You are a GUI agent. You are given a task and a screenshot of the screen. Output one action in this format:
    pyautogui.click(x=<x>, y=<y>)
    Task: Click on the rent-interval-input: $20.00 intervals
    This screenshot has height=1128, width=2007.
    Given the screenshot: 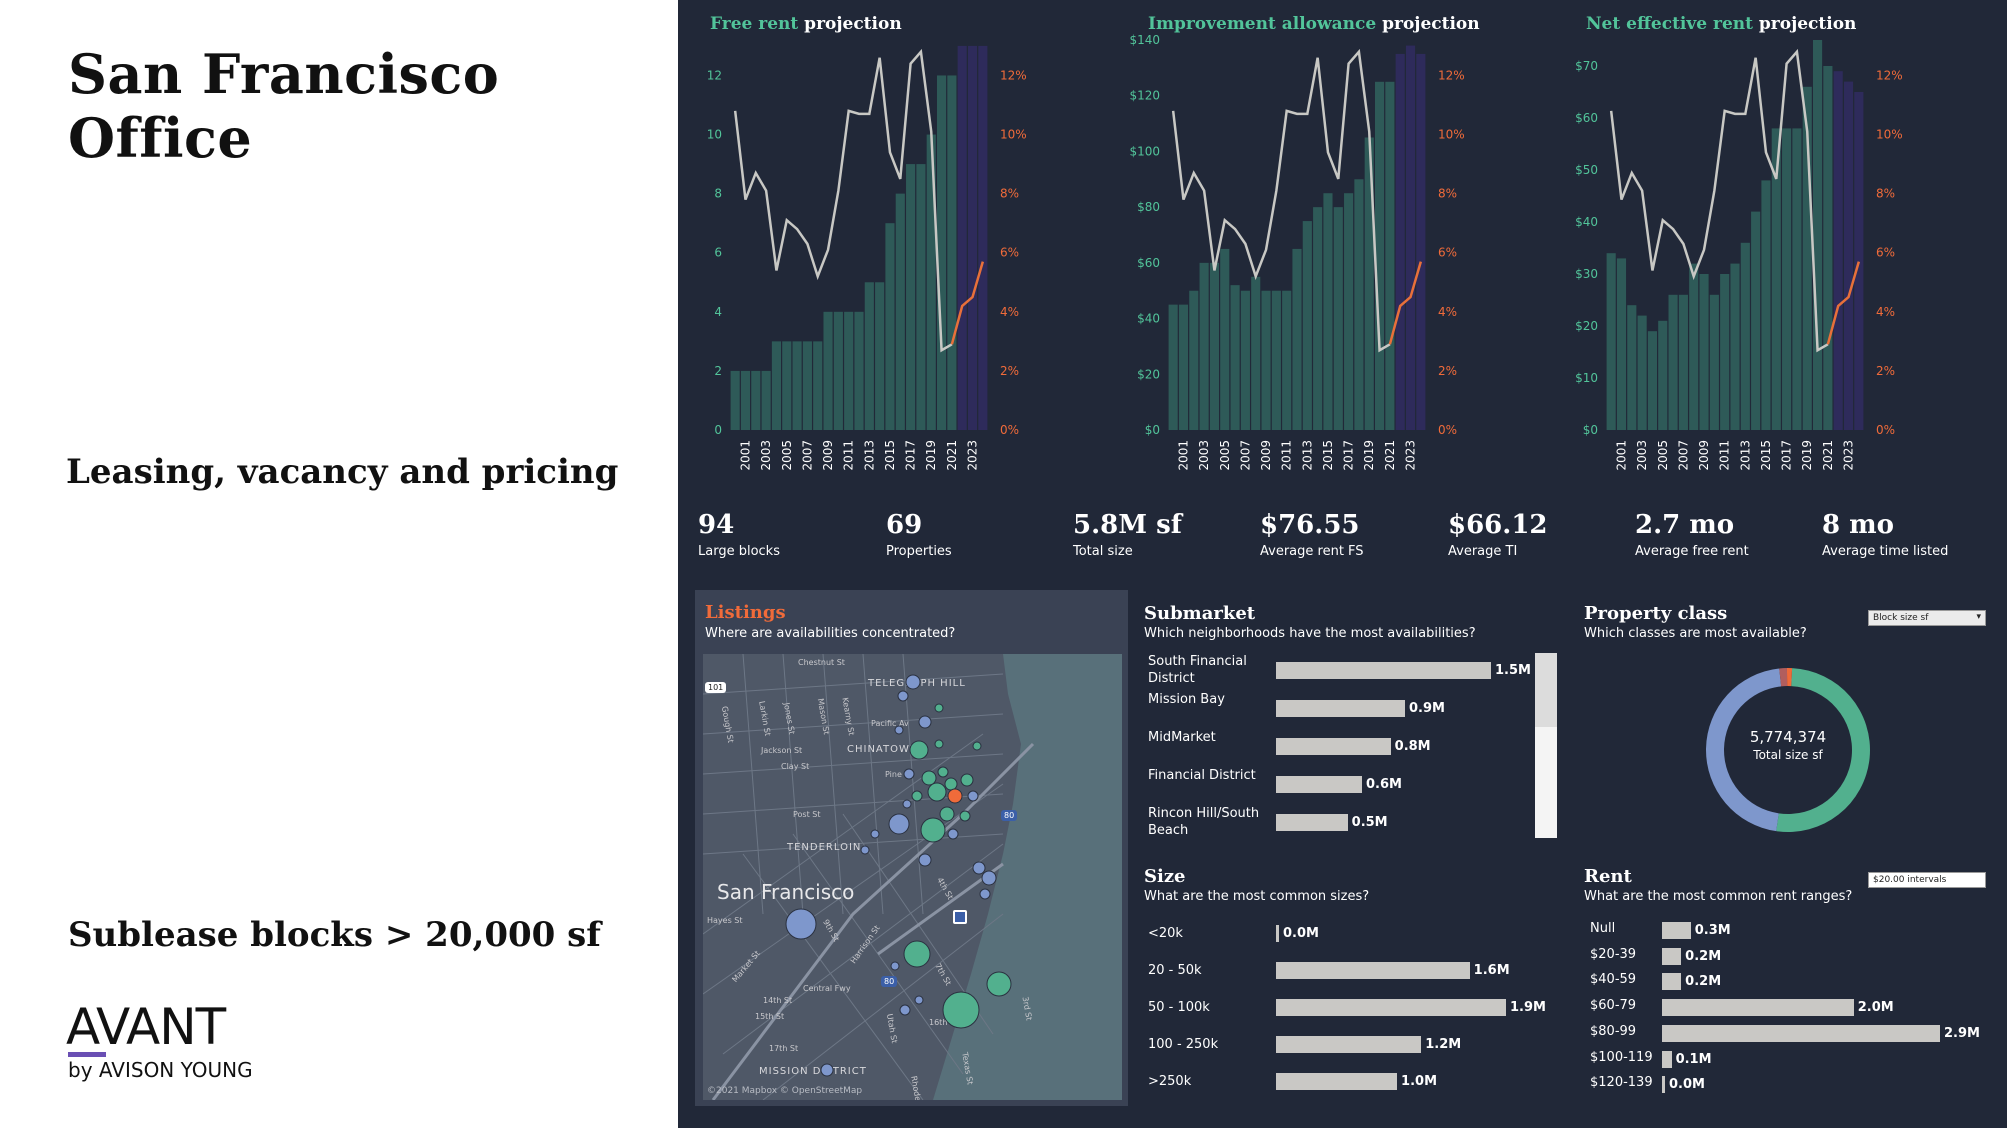 What is the action you would take?
    pyautogui.click(x=1927, y=880)
    